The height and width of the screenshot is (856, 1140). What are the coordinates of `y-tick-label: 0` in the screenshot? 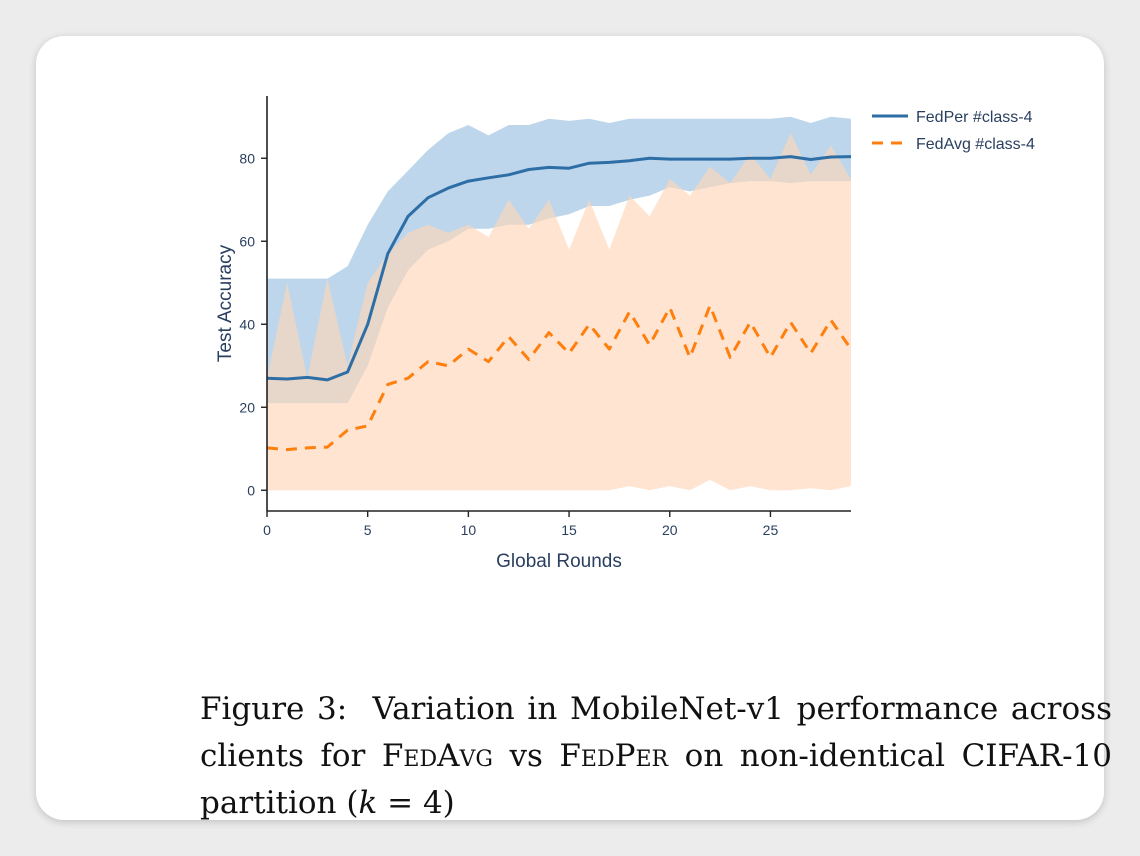 It's located at (251, 490).